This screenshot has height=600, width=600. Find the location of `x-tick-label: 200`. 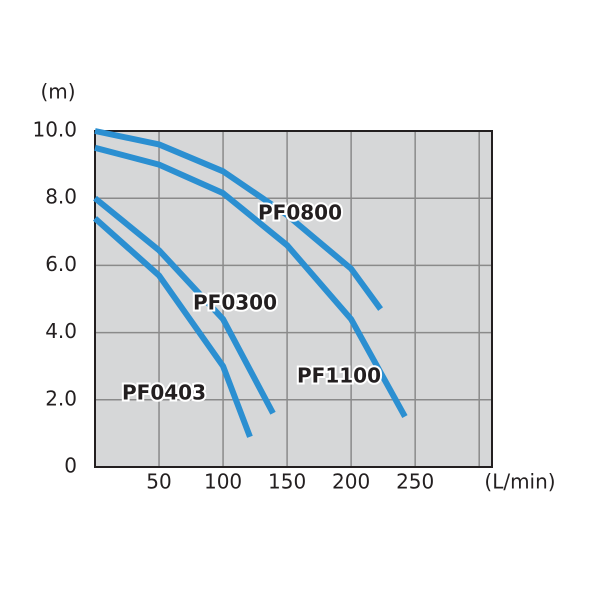

x-tick-label: 200 is located at coordinates (351, 482).